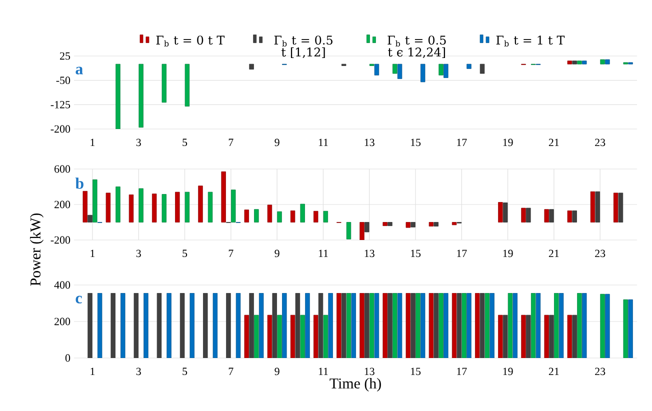 The image size is (652, 411). What do you see at coordinates (79, 300) in the screenshot?
I see `annotation: c` at bounding box center [79, 300].